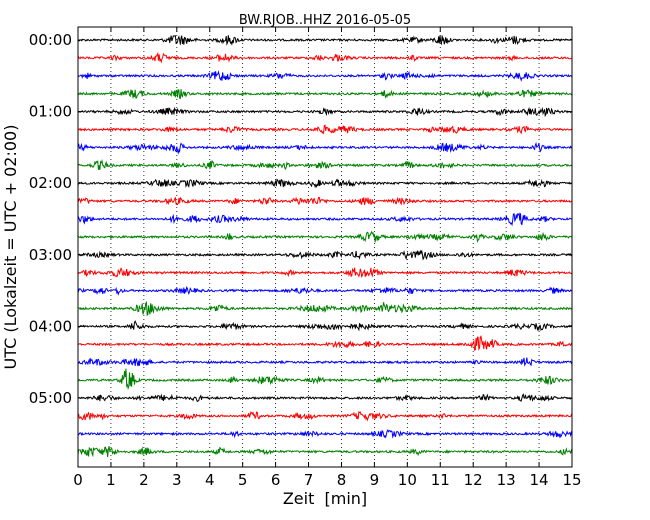  Describe the element at coordinates (210, 480) in the screenshot. I see `x-tick-label: 4` at that location.